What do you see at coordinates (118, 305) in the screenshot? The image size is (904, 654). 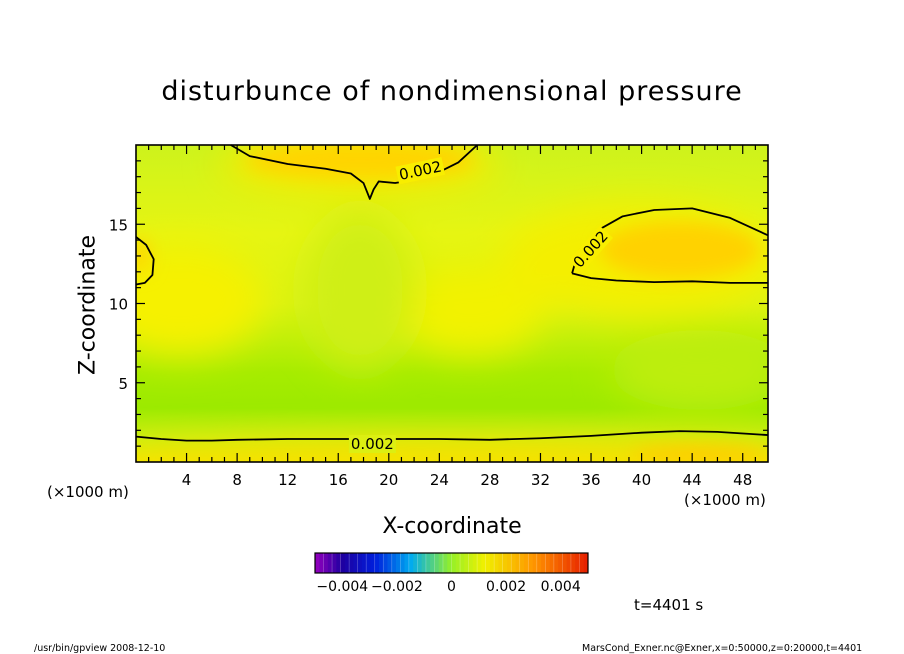 I see `y-tick-label: 10` at bounding box center [118, 305].